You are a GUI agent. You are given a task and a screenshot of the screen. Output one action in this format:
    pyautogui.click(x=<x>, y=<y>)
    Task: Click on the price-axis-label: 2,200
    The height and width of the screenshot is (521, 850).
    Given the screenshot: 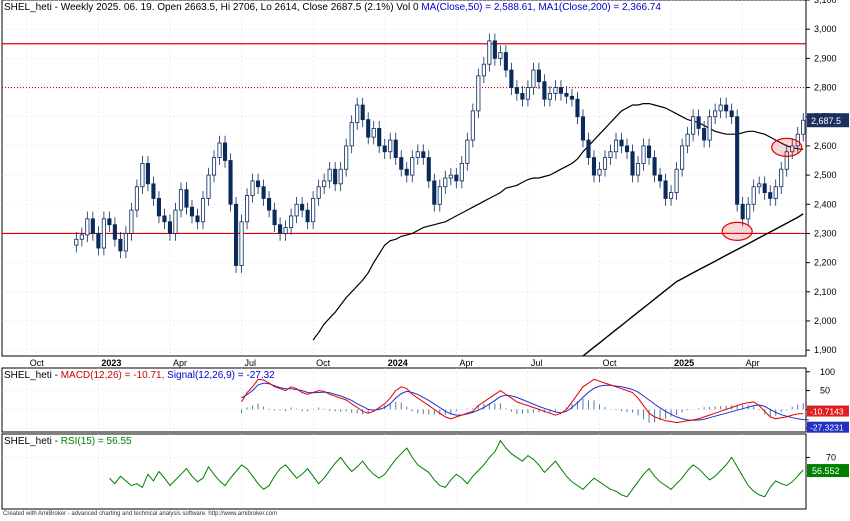 What is the action you would take?
    pyautogui.click(x=825, y=263)
    